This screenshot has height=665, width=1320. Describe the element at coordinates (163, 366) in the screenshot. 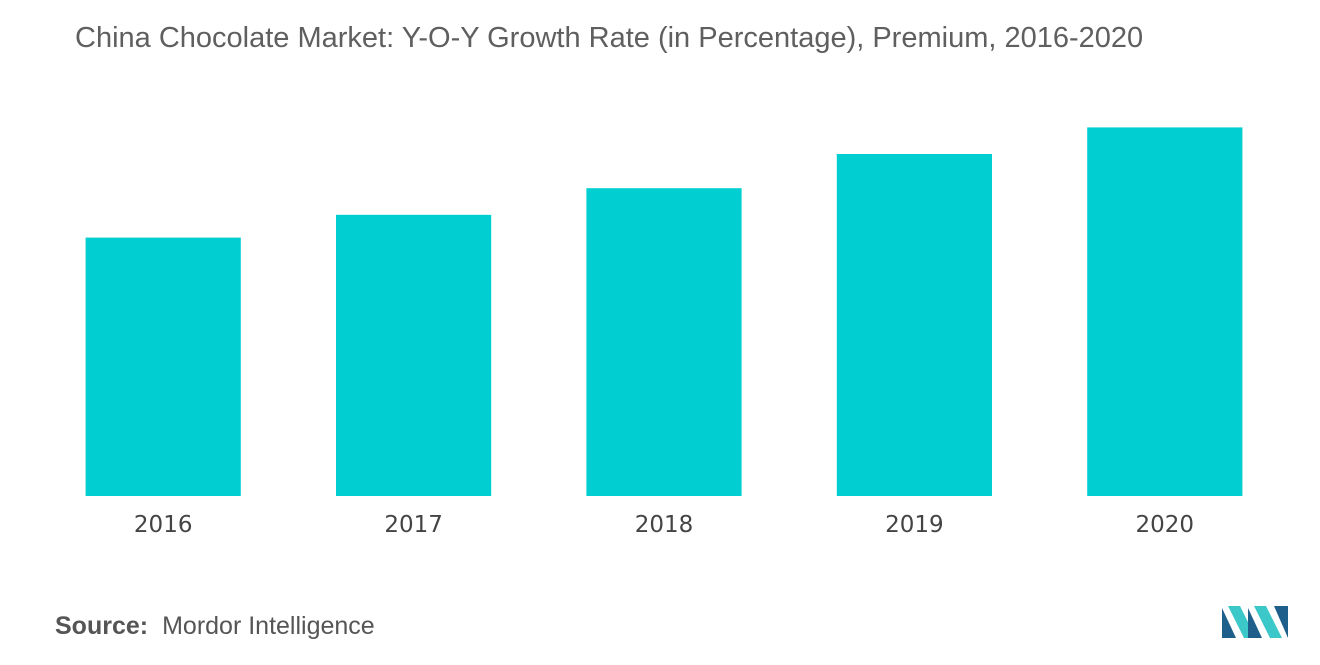

I see `bar-2016` at that location.